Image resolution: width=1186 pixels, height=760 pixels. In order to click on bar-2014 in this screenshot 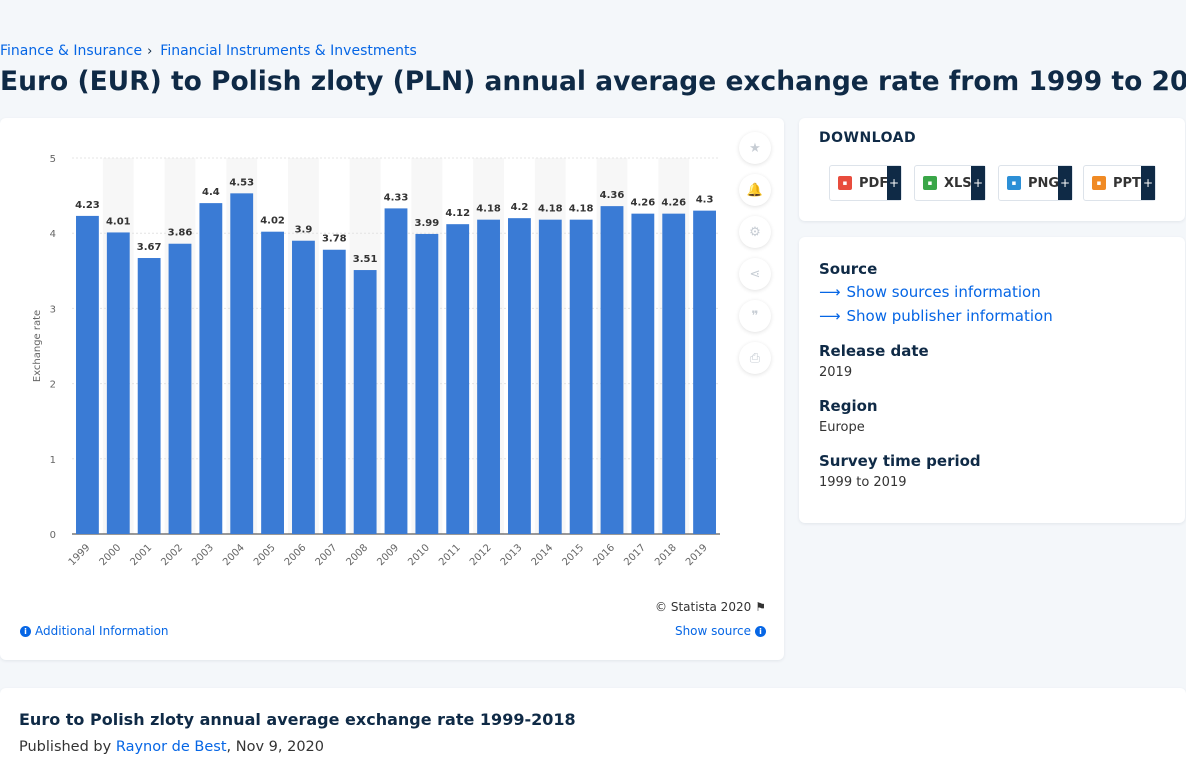, I will do `click(550, 376)`.